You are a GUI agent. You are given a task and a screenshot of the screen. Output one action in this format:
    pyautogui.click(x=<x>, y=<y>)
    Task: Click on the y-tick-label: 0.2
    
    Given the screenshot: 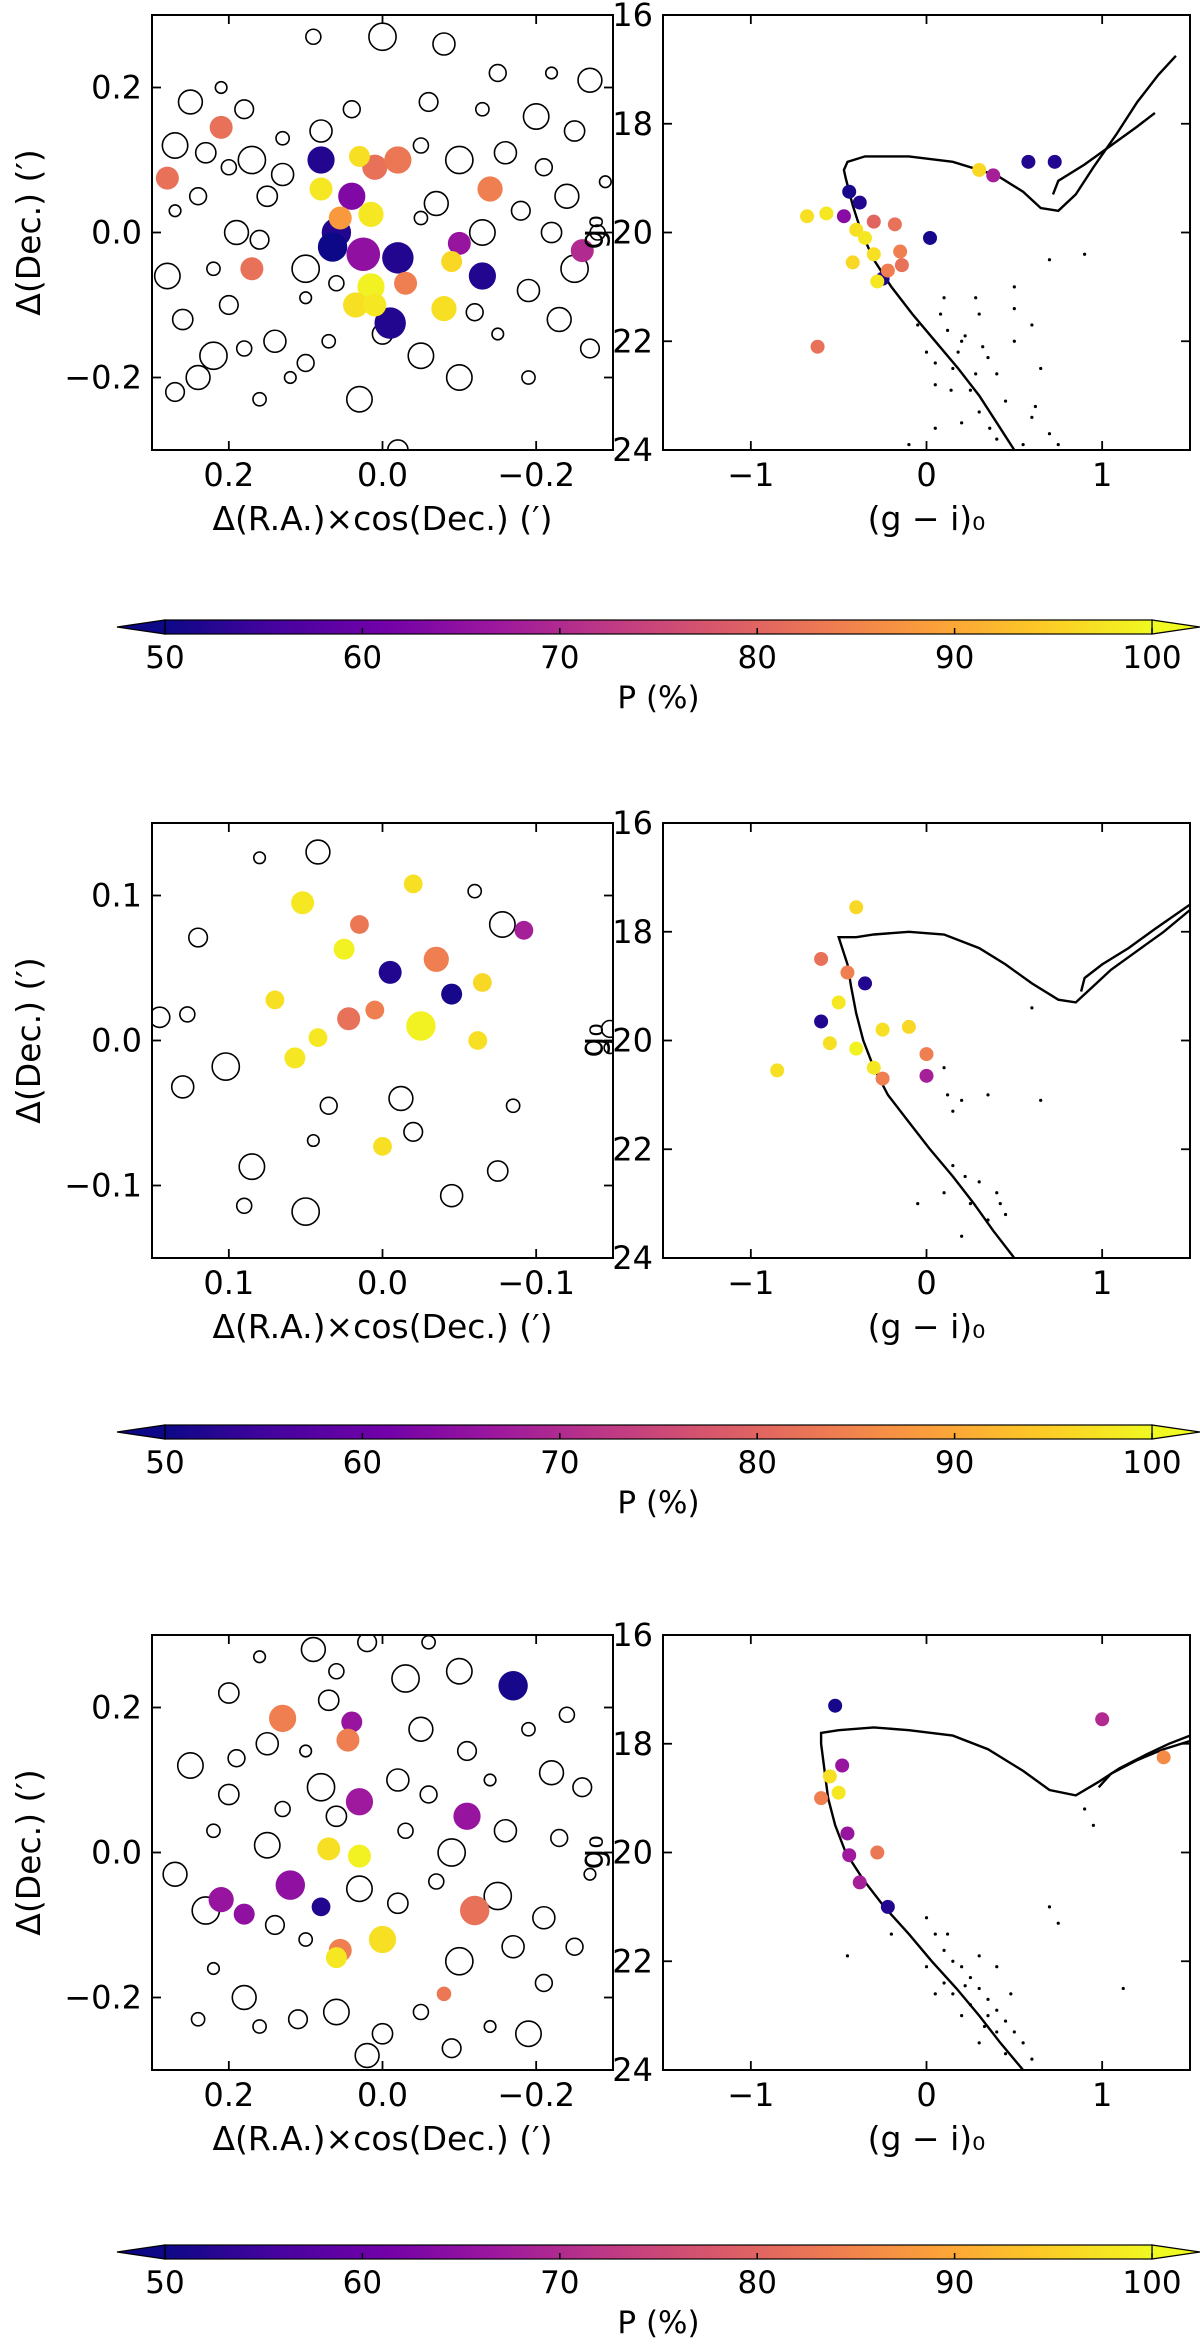 What is the action you would take?
    pyautogui.click(x=116, y=88)
    